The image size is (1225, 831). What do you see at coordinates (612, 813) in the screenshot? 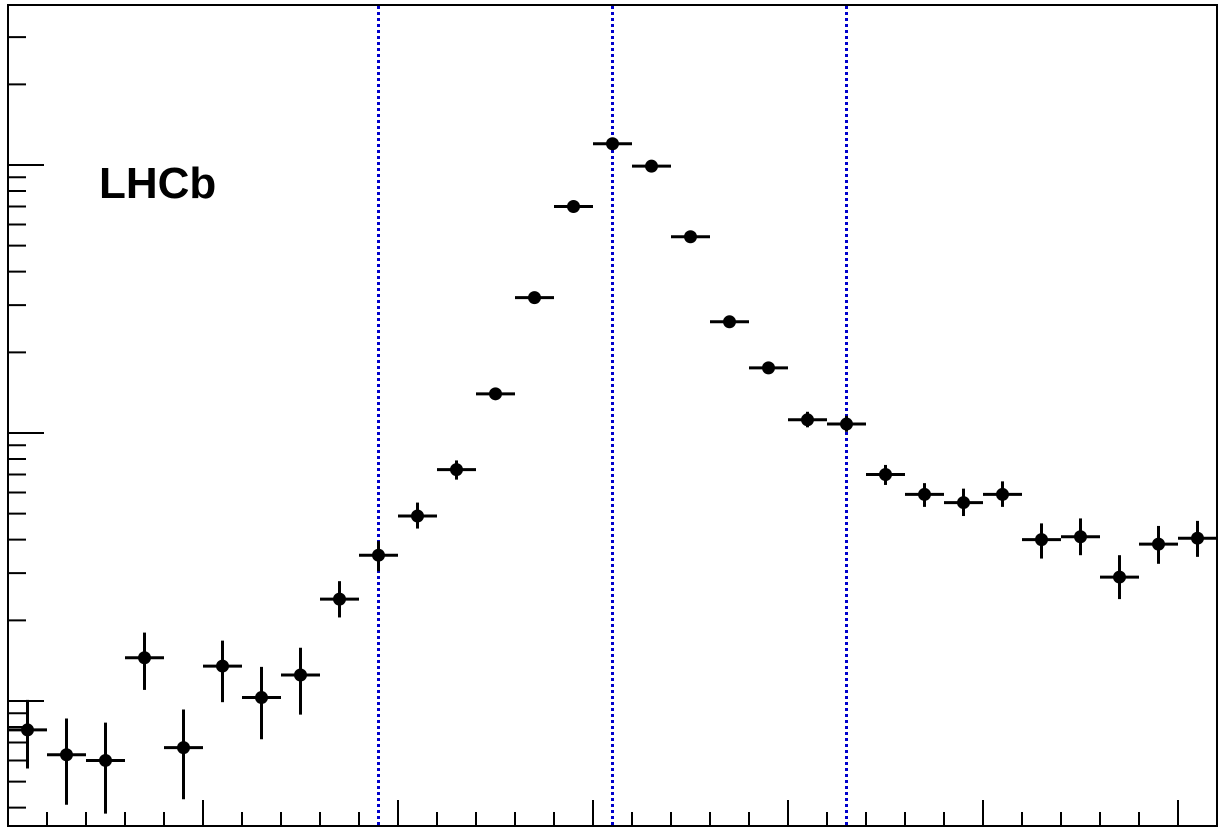
I see `x-axis-ticks` at bounding box center [612, 813].